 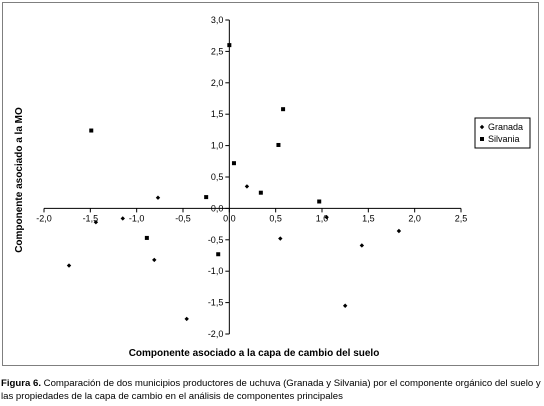 What do you see at coordinates (216, 303) in the screenshot?
I see `y-tick-label: -1,5` at bounding box center [216, 303].